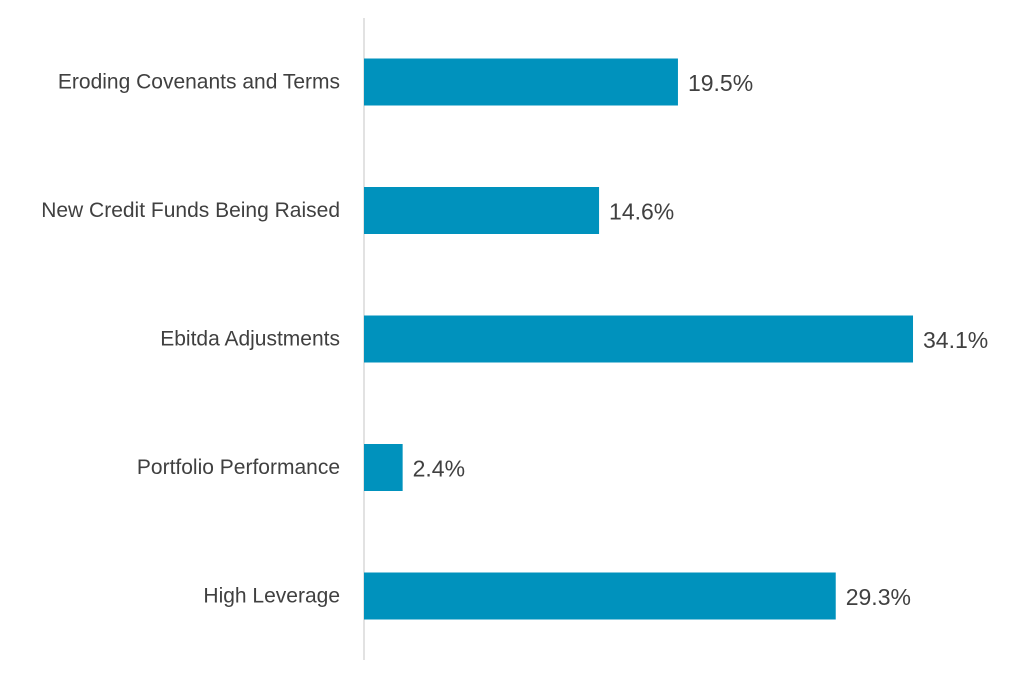 The width and height of the screenshot is (1024, 679). Describe the element at coordinates (641, 212) in the screenshot. I see `value-label-new-credit-funds-being-raised: 14.6%` at that location.